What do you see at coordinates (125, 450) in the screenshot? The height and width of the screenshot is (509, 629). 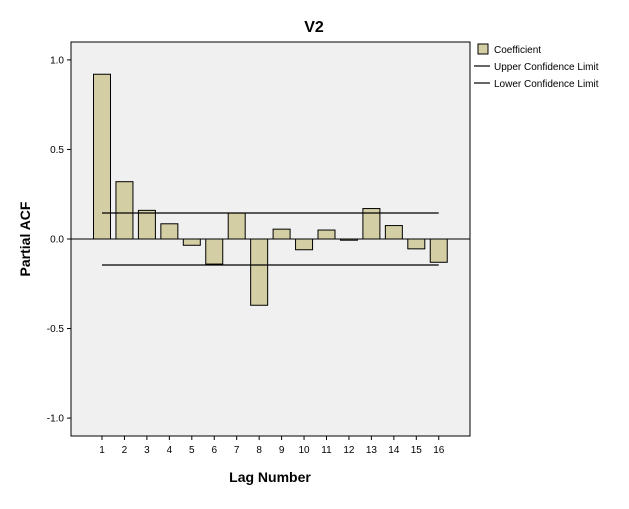 I see `x-tick-label: 2` at bounding box center [125, 450].